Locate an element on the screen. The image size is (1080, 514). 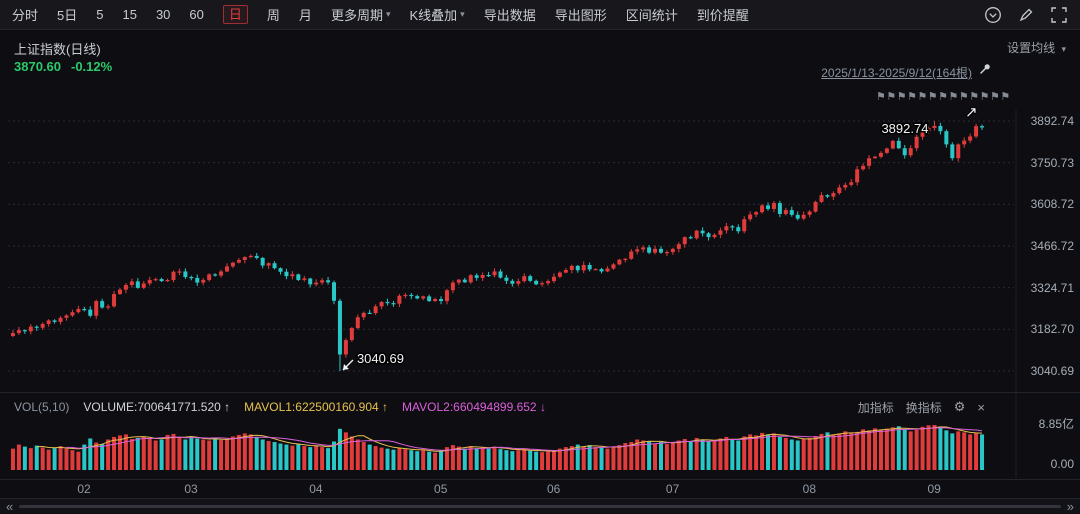
time-axis-divider is located at coordinates (540, 479).